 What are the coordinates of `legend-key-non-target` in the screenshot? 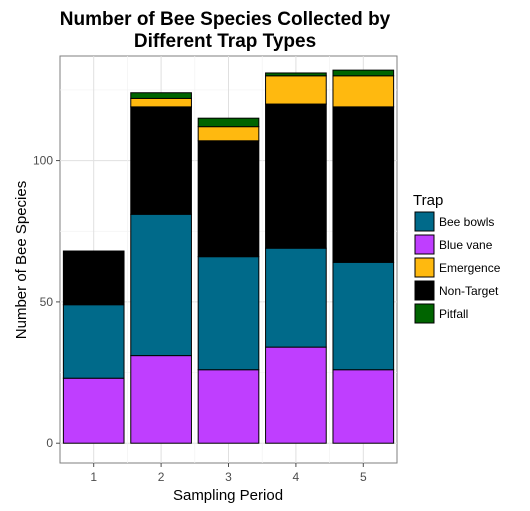 It's located at (424, 290).